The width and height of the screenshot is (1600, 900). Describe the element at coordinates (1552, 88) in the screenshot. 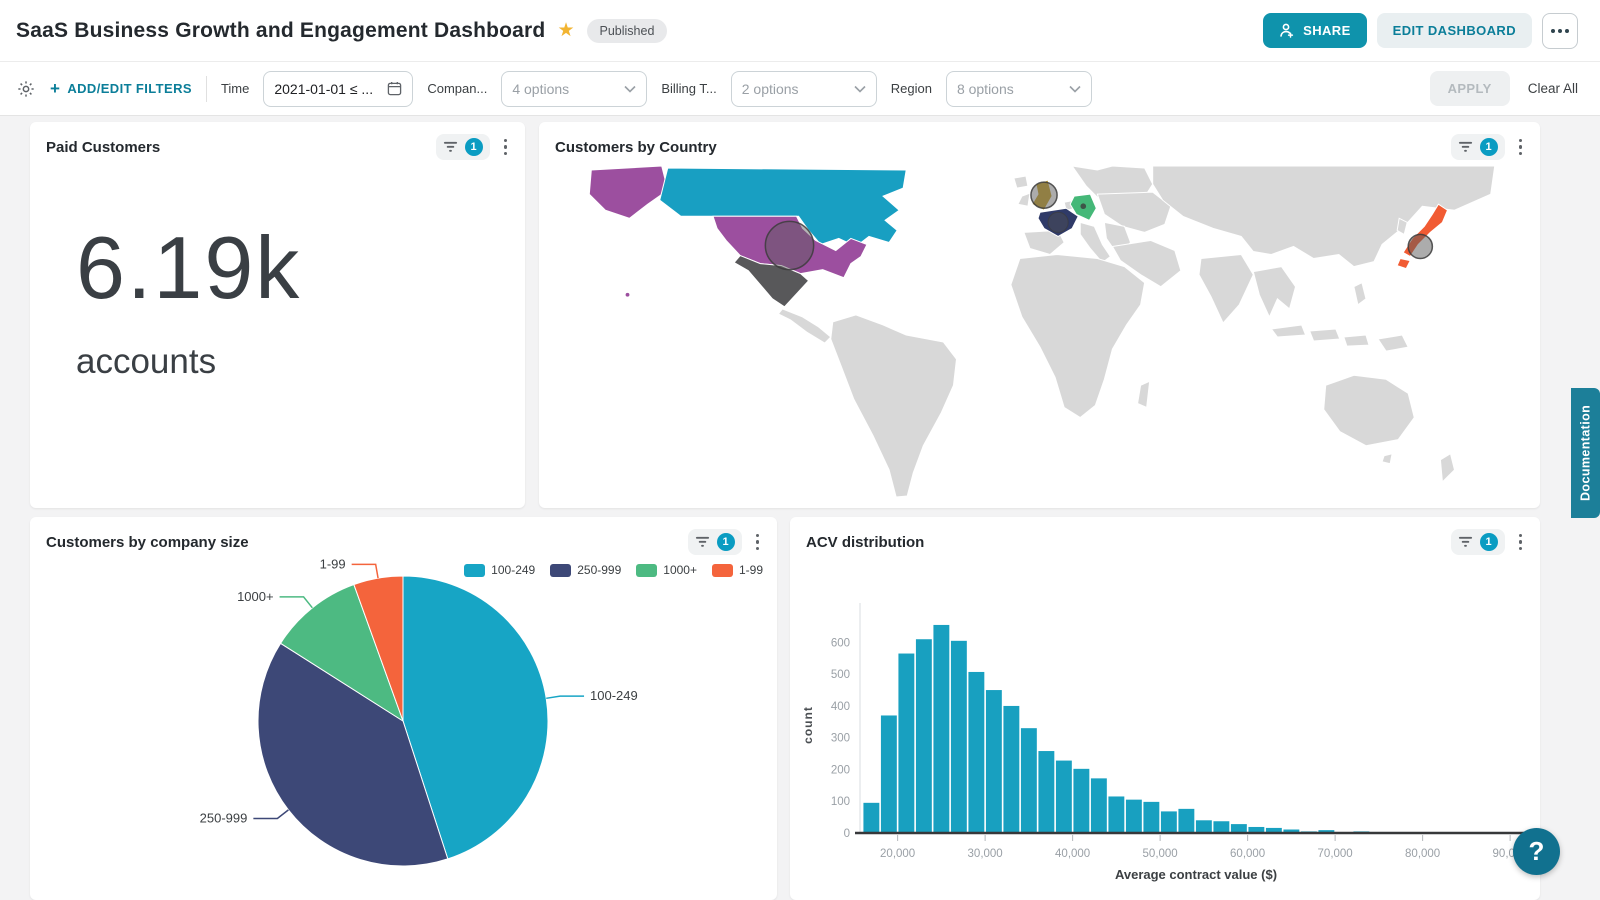

I see `clear-all-button: Clear All` at that location.